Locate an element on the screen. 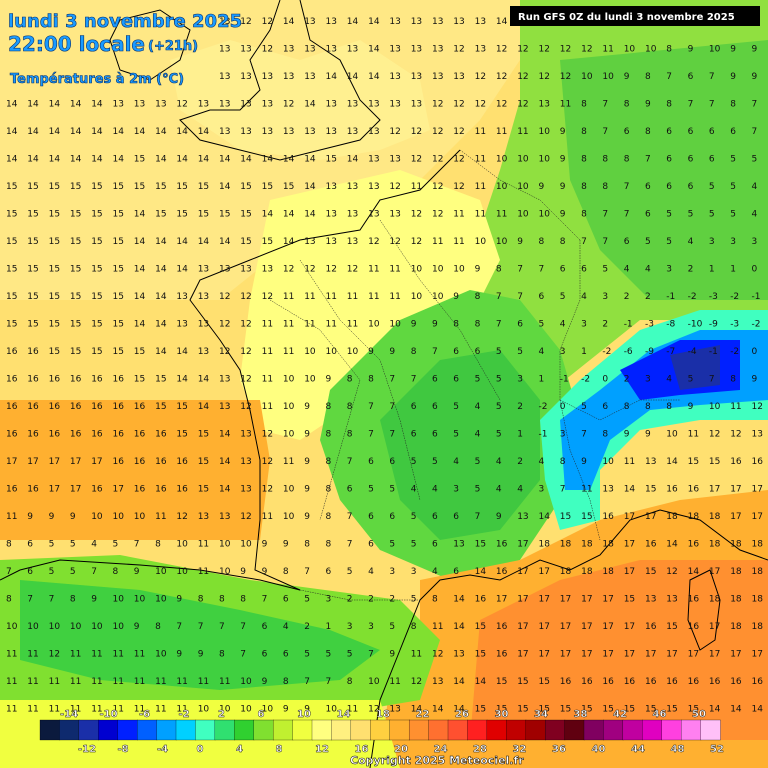 This screenshot has height=768, width=768. scale-bottom-label: 8 is located at coordinates (279, 749).